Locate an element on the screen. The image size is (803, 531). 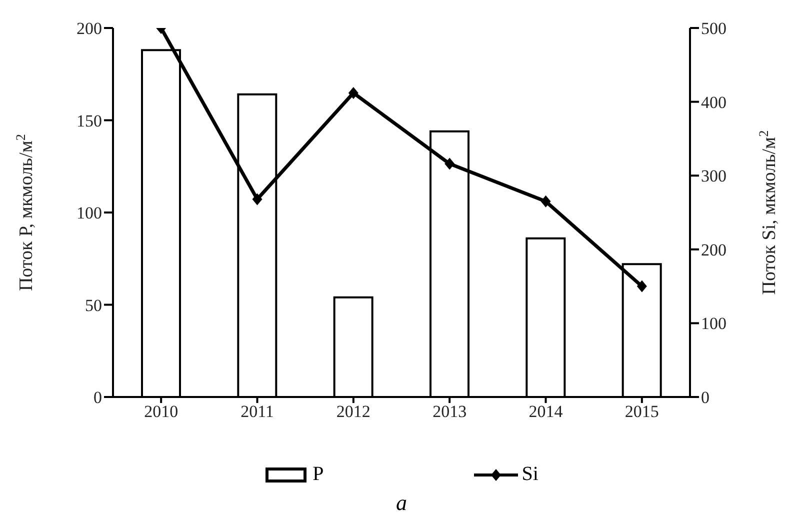
y2-tick-label: 100 is located at coordinates (713, 324).